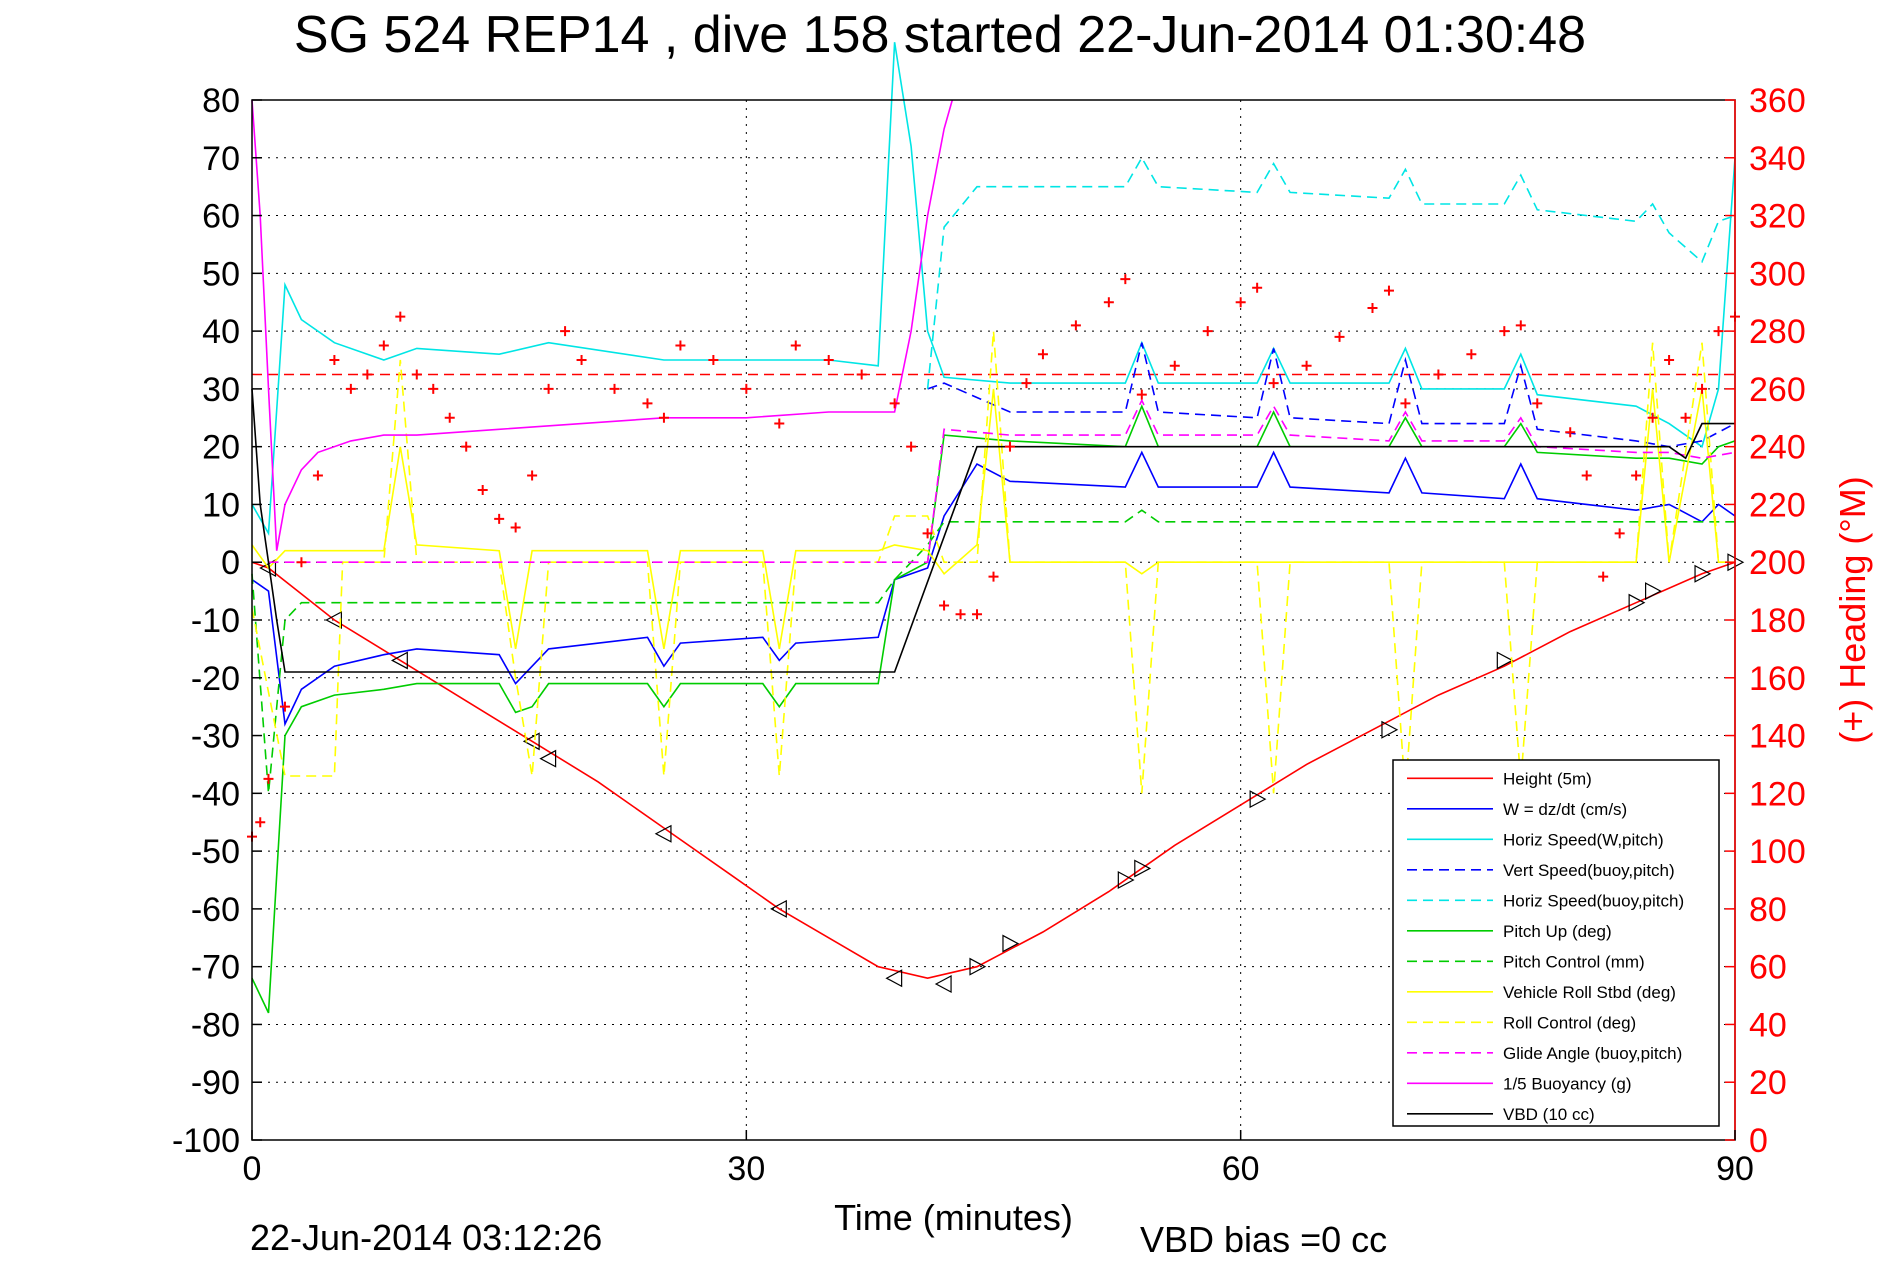 This screenshot has width=1891, height=1262. What do you see at coordinates (1593, 900) in the screenshot?
I see `legend-entry: Horiz Speed(buoy,pitch)` at bounding box center [1593, 900].